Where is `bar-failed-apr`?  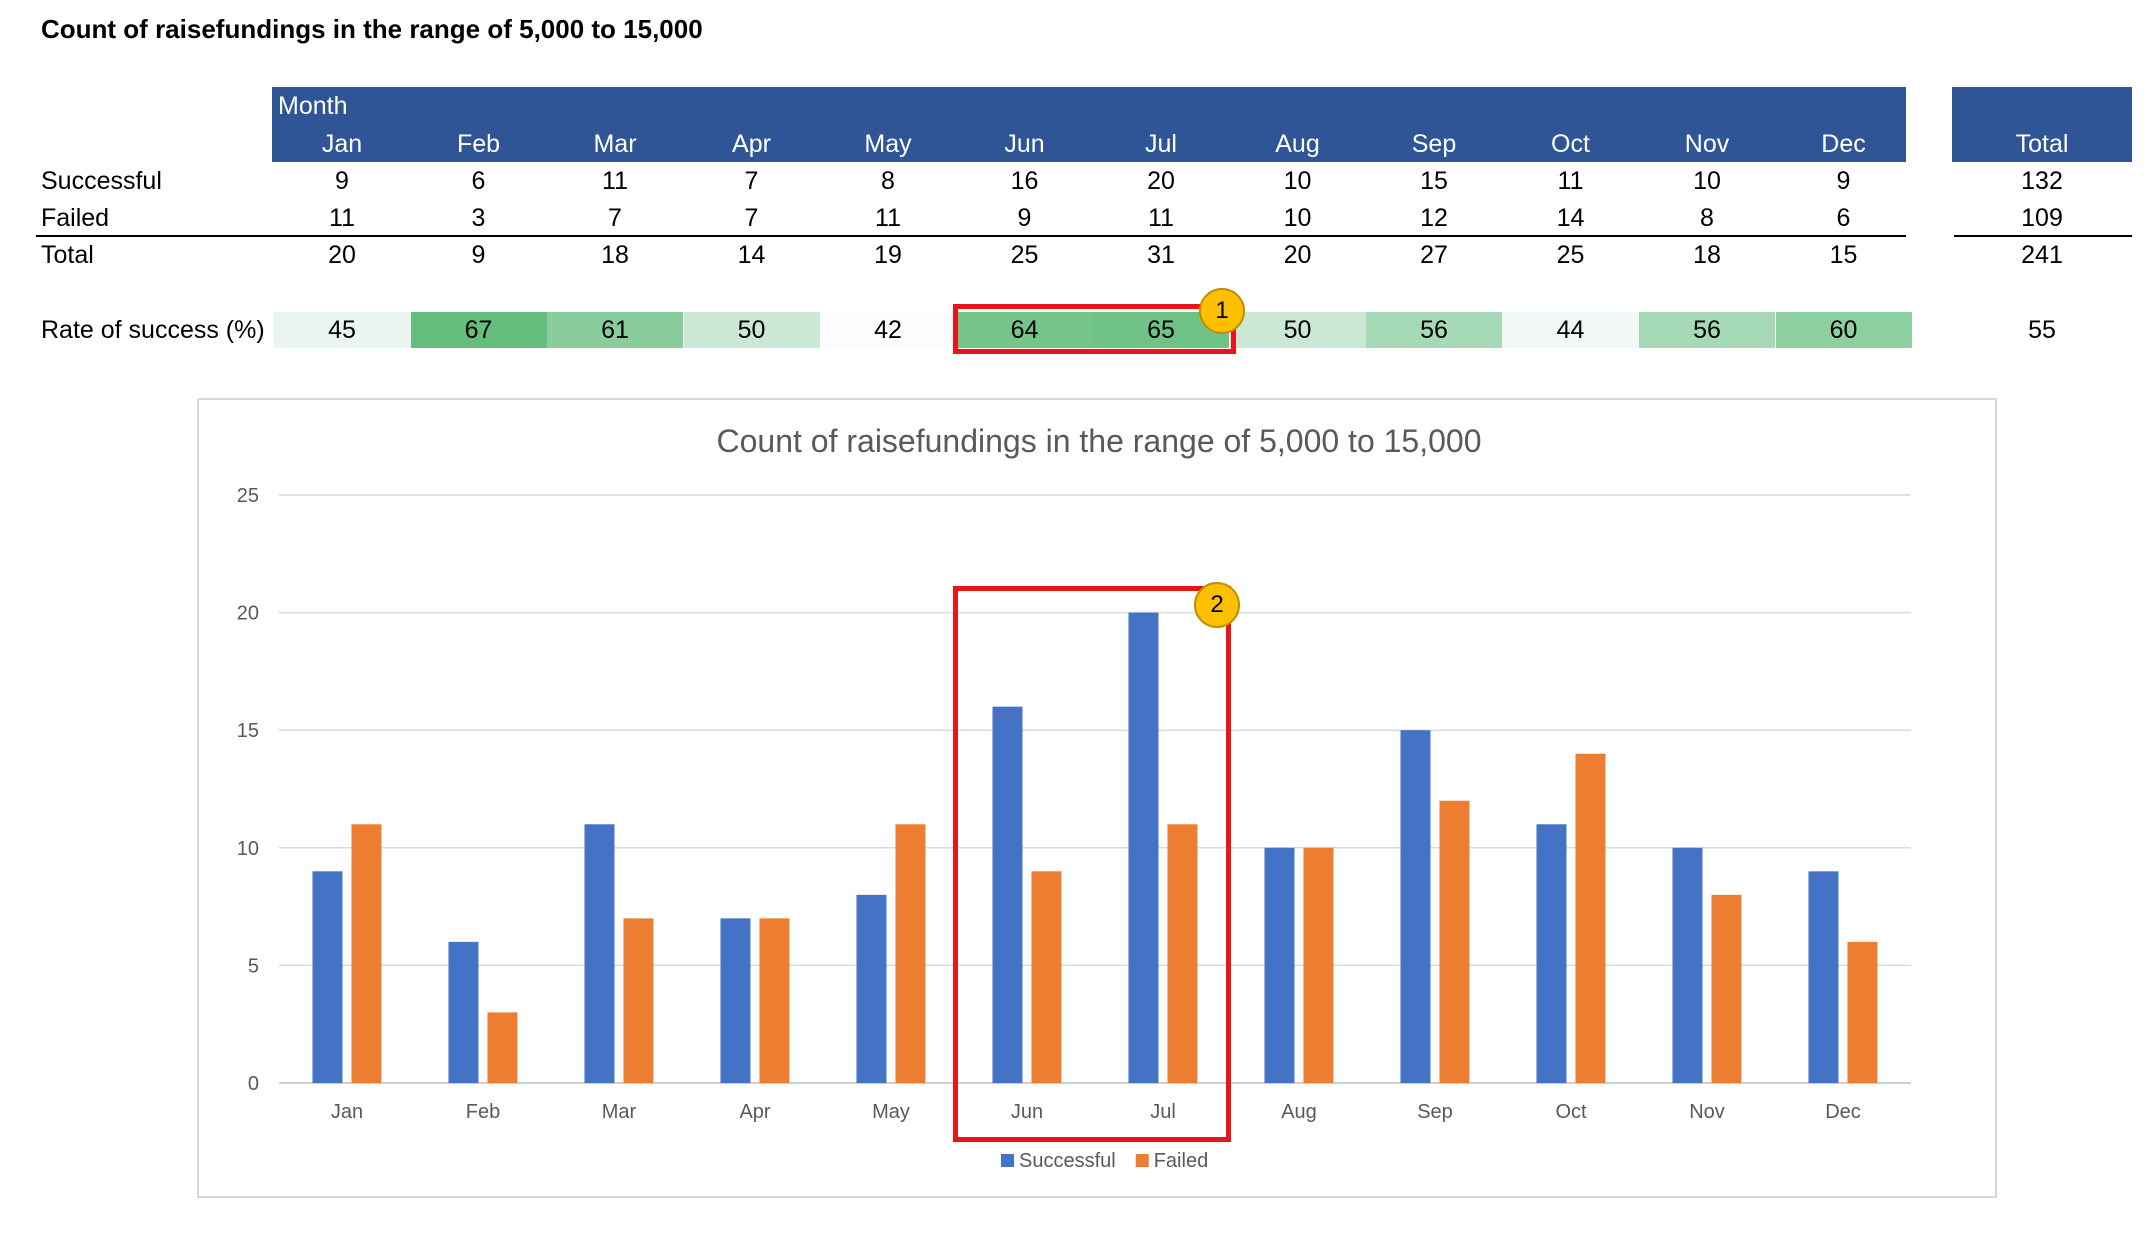 bar-failed-apr is located at coordinates (774, 1000).